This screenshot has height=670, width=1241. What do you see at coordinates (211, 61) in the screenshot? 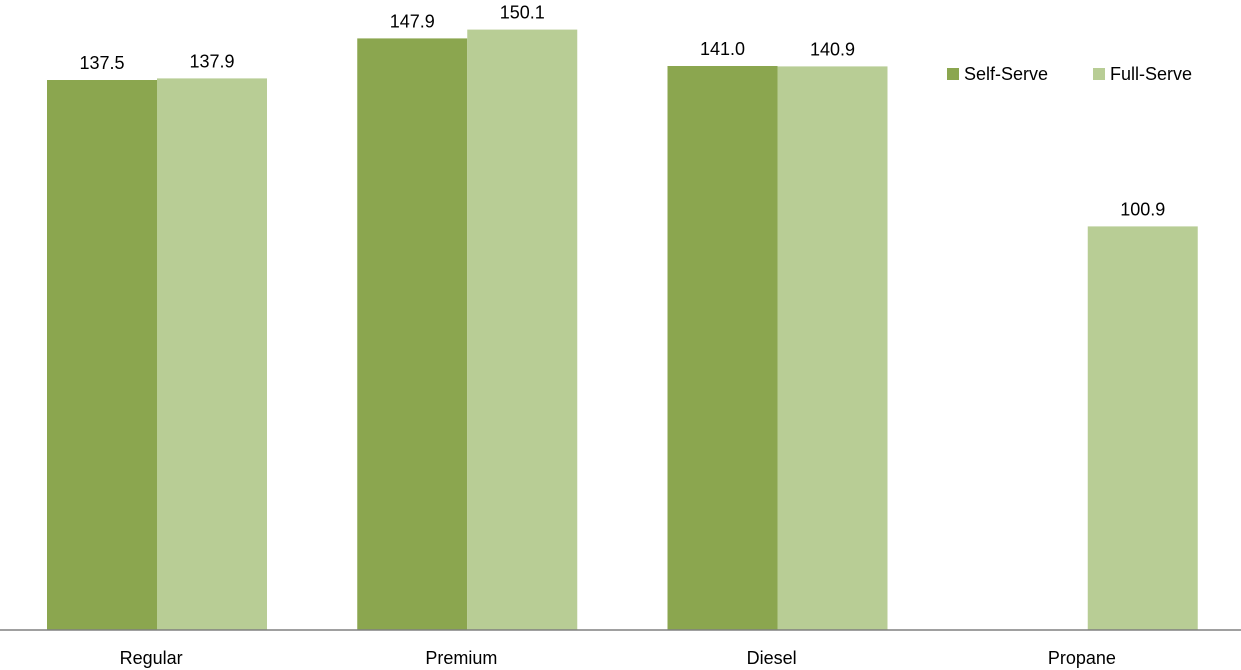
I see `data-label-full-serve-regular: 137.9` at bounding box center [211, 61].